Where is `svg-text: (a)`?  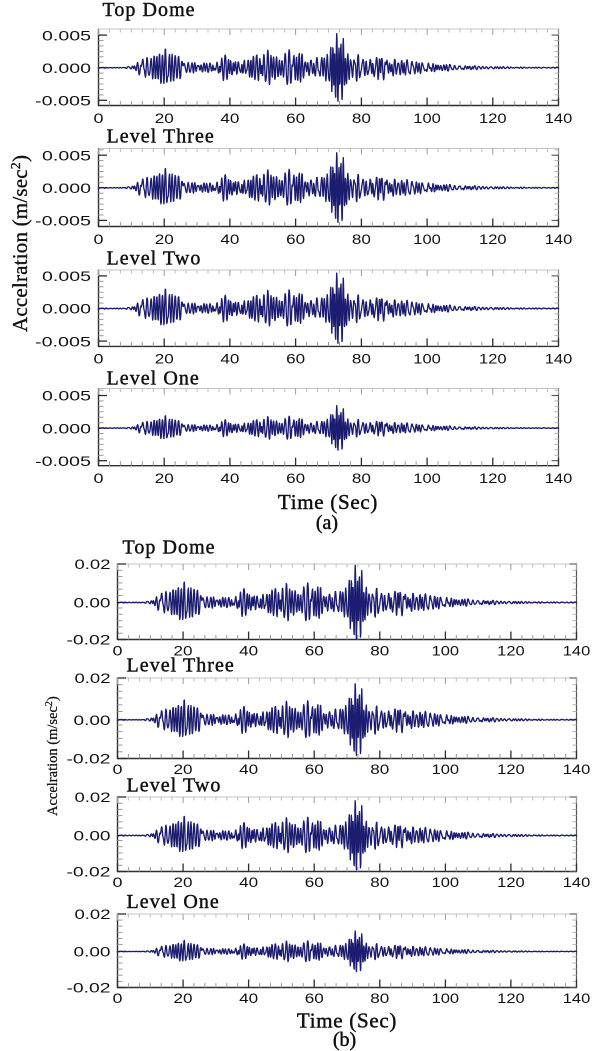 svg-text: (a) is located at coordinates (327, 523).